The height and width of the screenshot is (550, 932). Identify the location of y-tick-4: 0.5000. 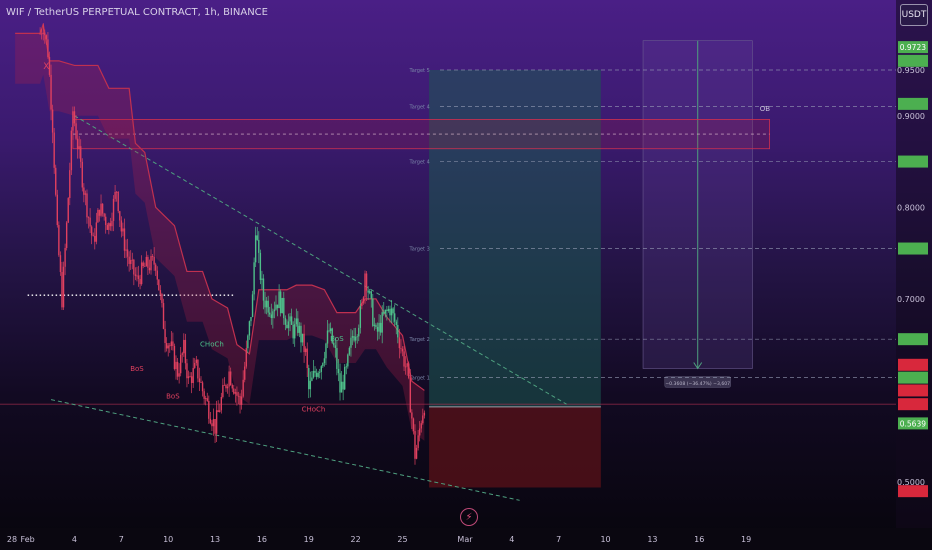
(911, 482).